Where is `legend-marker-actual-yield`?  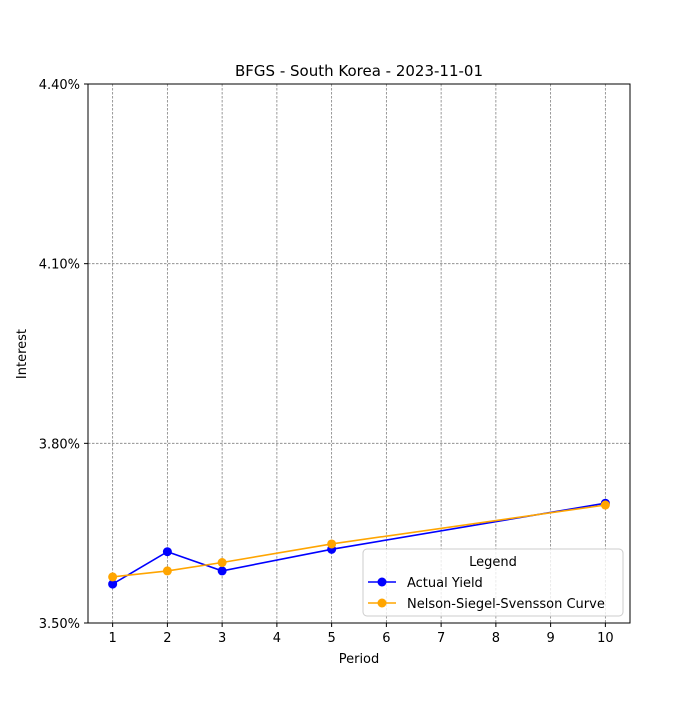
legend-marker-actual-yield is located at coordinates (382, 582).